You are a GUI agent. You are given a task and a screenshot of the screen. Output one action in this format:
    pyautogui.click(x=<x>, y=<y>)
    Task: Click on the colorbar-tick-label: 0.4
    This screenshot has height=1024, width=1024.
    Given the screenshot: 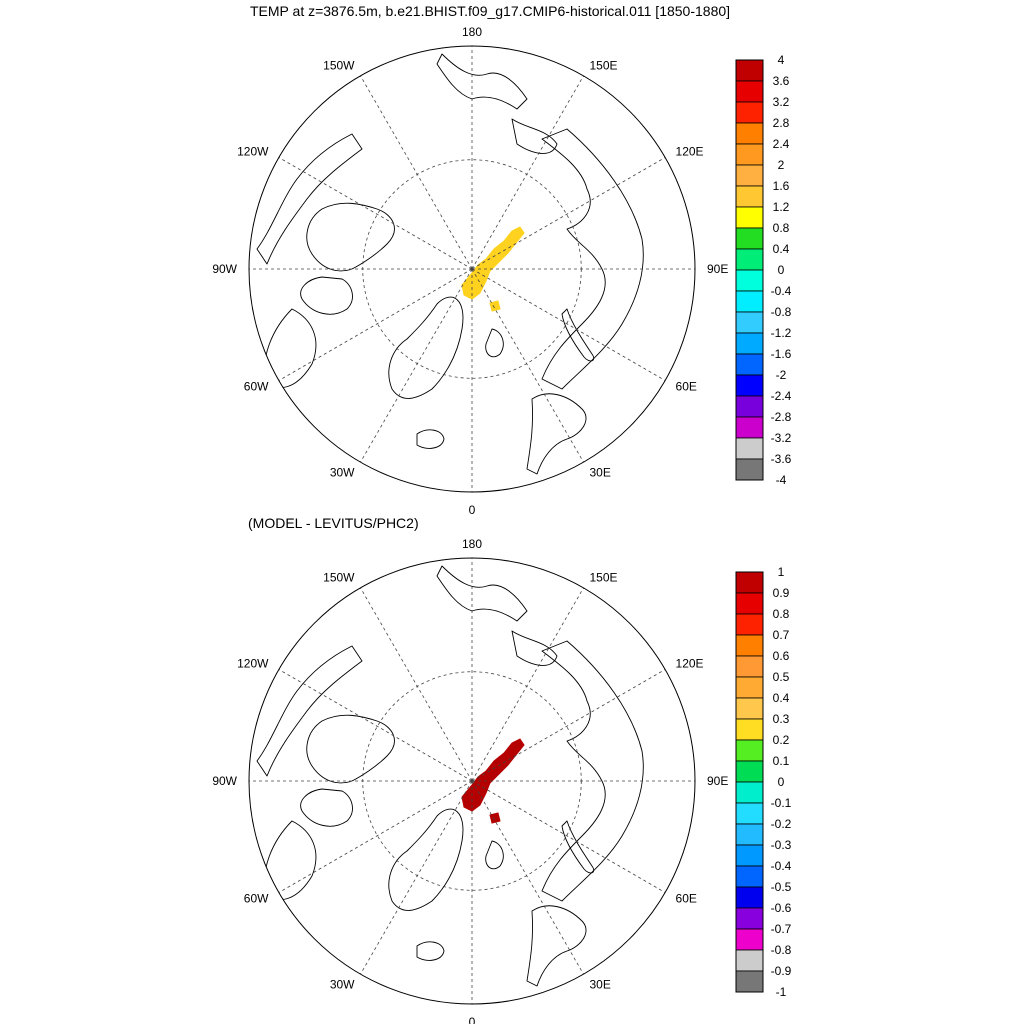 What is the action you would take?
    pyautogui.click(x=781, y=698)
    